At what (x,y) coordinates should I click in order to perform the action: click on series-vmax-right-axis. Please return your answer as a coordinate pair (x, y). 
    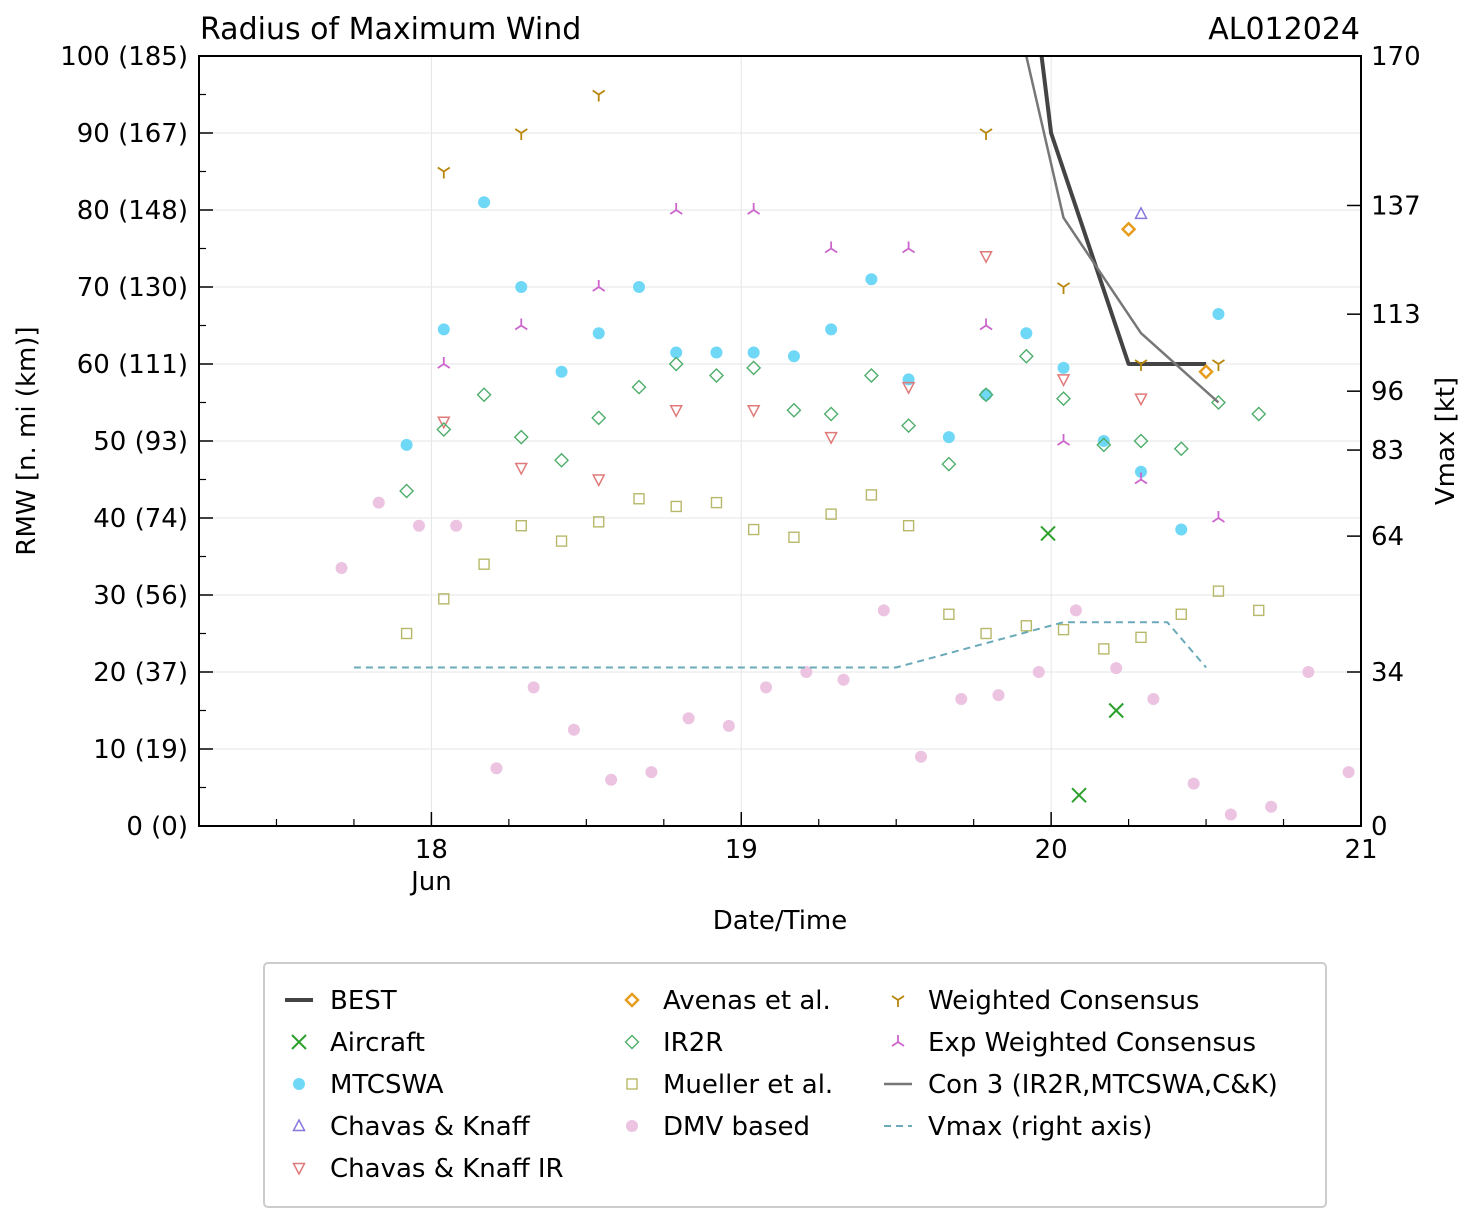
    Looking at the image, I should click on (780, 645).